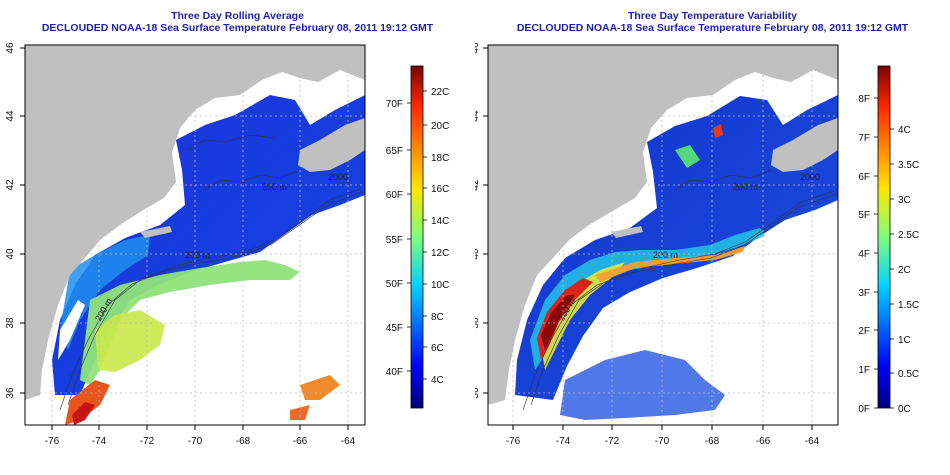  Describe the element at coordinates (904, 200) in the screenshot. I see `colorbar-label: 3C` at that location.